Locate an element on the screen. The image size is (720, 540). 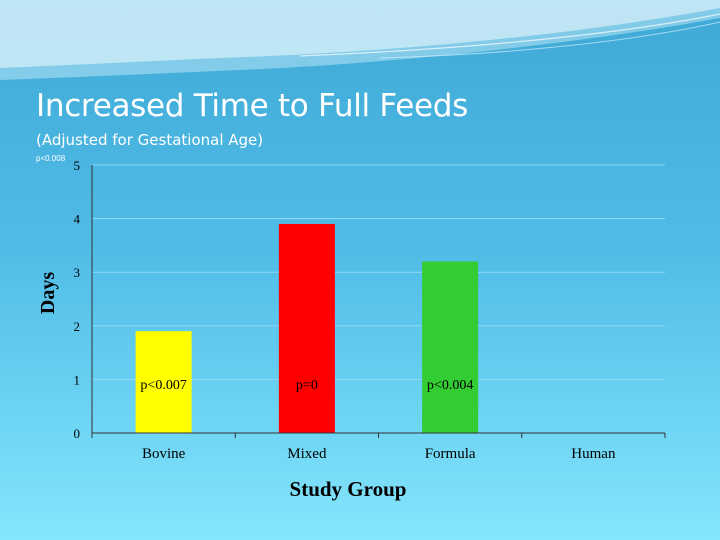
decorative-wave is located at coordinates (360, 40).